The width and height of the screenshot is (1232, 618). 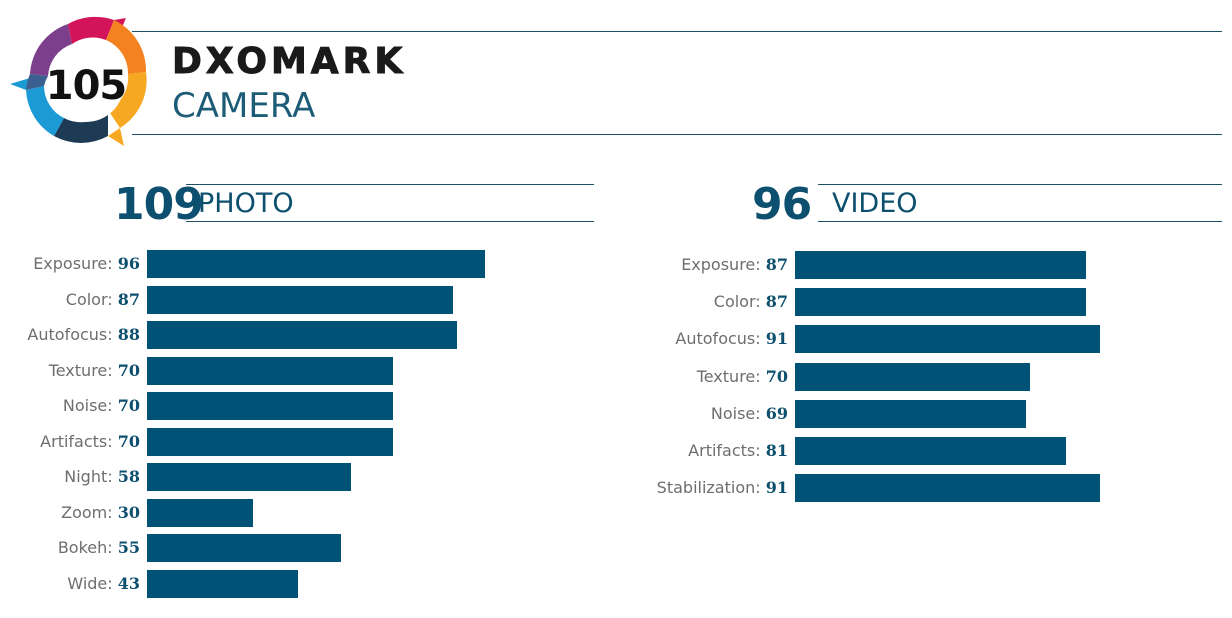 What do you see at coordinates (727, 450) in the screenshot?
I see `video-category-name: Artifacts:` at bounding box center [727, 450].